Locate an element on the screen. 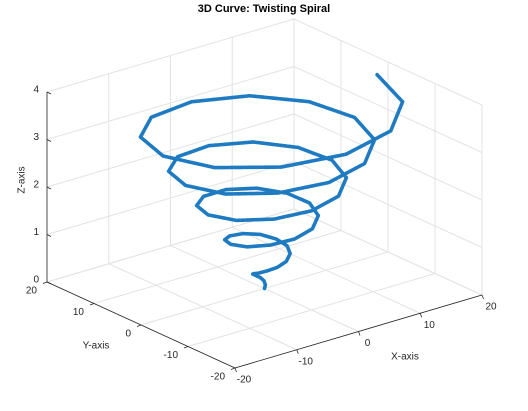 This screenshot has height=411, width=528. z-axis-label: Z-axis is located at coordinates (22, 179).